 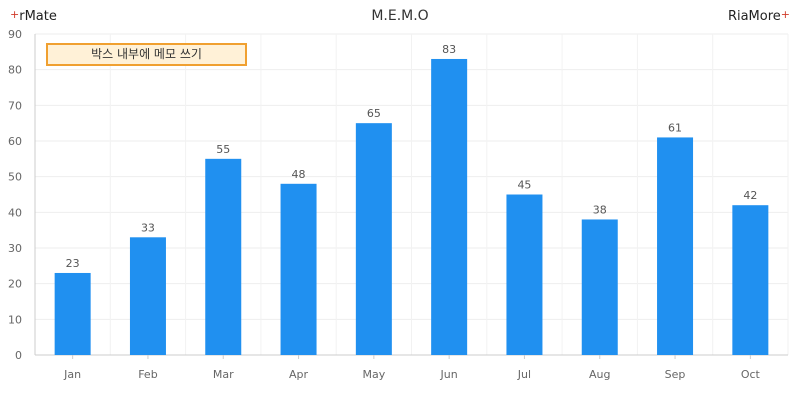 What do you see at coordinates (15, 70) in the screenshot?
I see `y-tick-label: 80` at bounding box center [15, 70].